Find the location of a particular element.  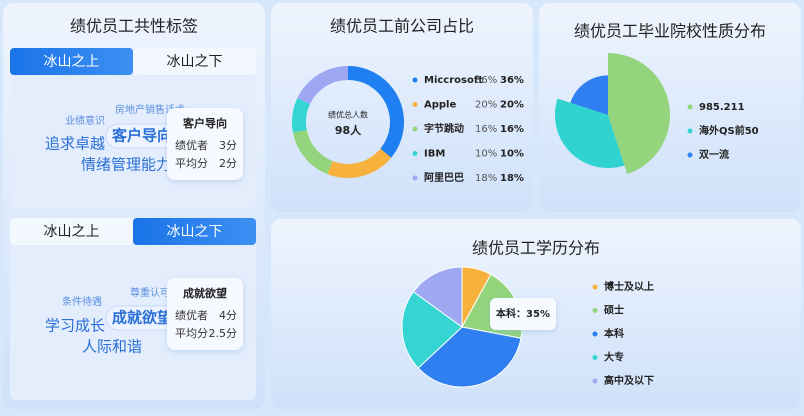

tag-word: 学习成长 is located at coordinates (75, 326).